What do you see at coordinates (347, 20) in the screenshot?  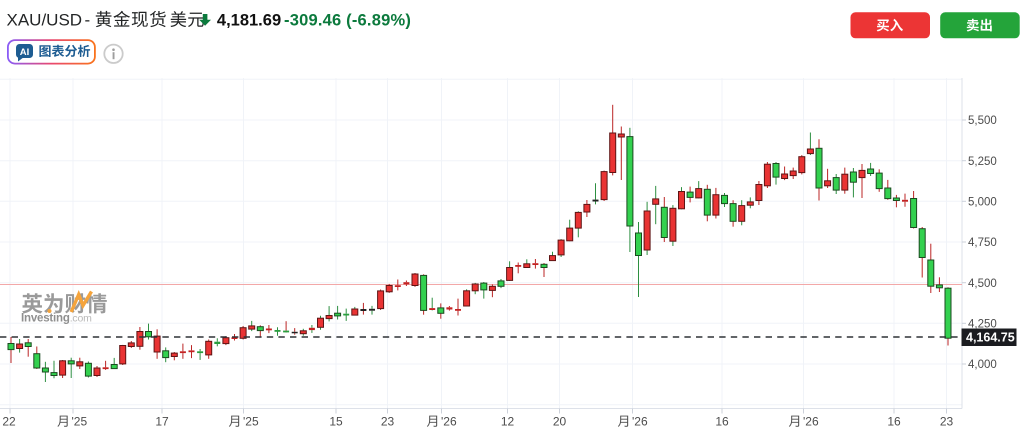 I see `svg-text: -309.46 (-6.89%)` at bounding box center [347, 20].